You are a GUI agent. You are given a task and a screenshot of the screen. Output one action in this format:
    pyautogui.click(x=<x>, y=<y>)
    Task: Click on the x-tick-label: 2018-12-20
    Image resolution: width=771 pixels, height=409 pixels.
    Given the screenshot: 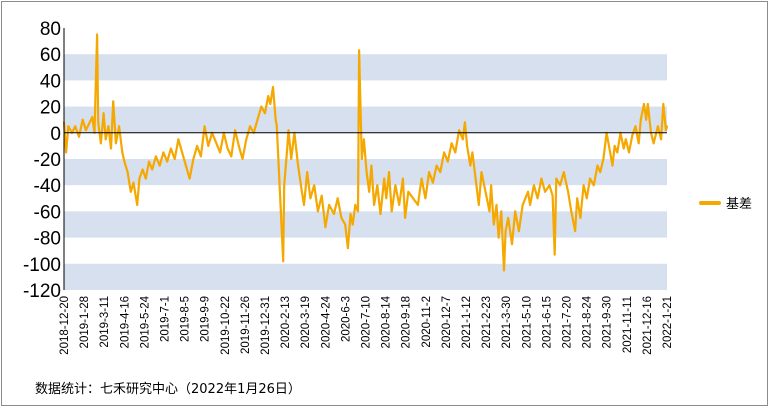 What is the action you would take?
    pyautogui.click(x=65, y=325)
    